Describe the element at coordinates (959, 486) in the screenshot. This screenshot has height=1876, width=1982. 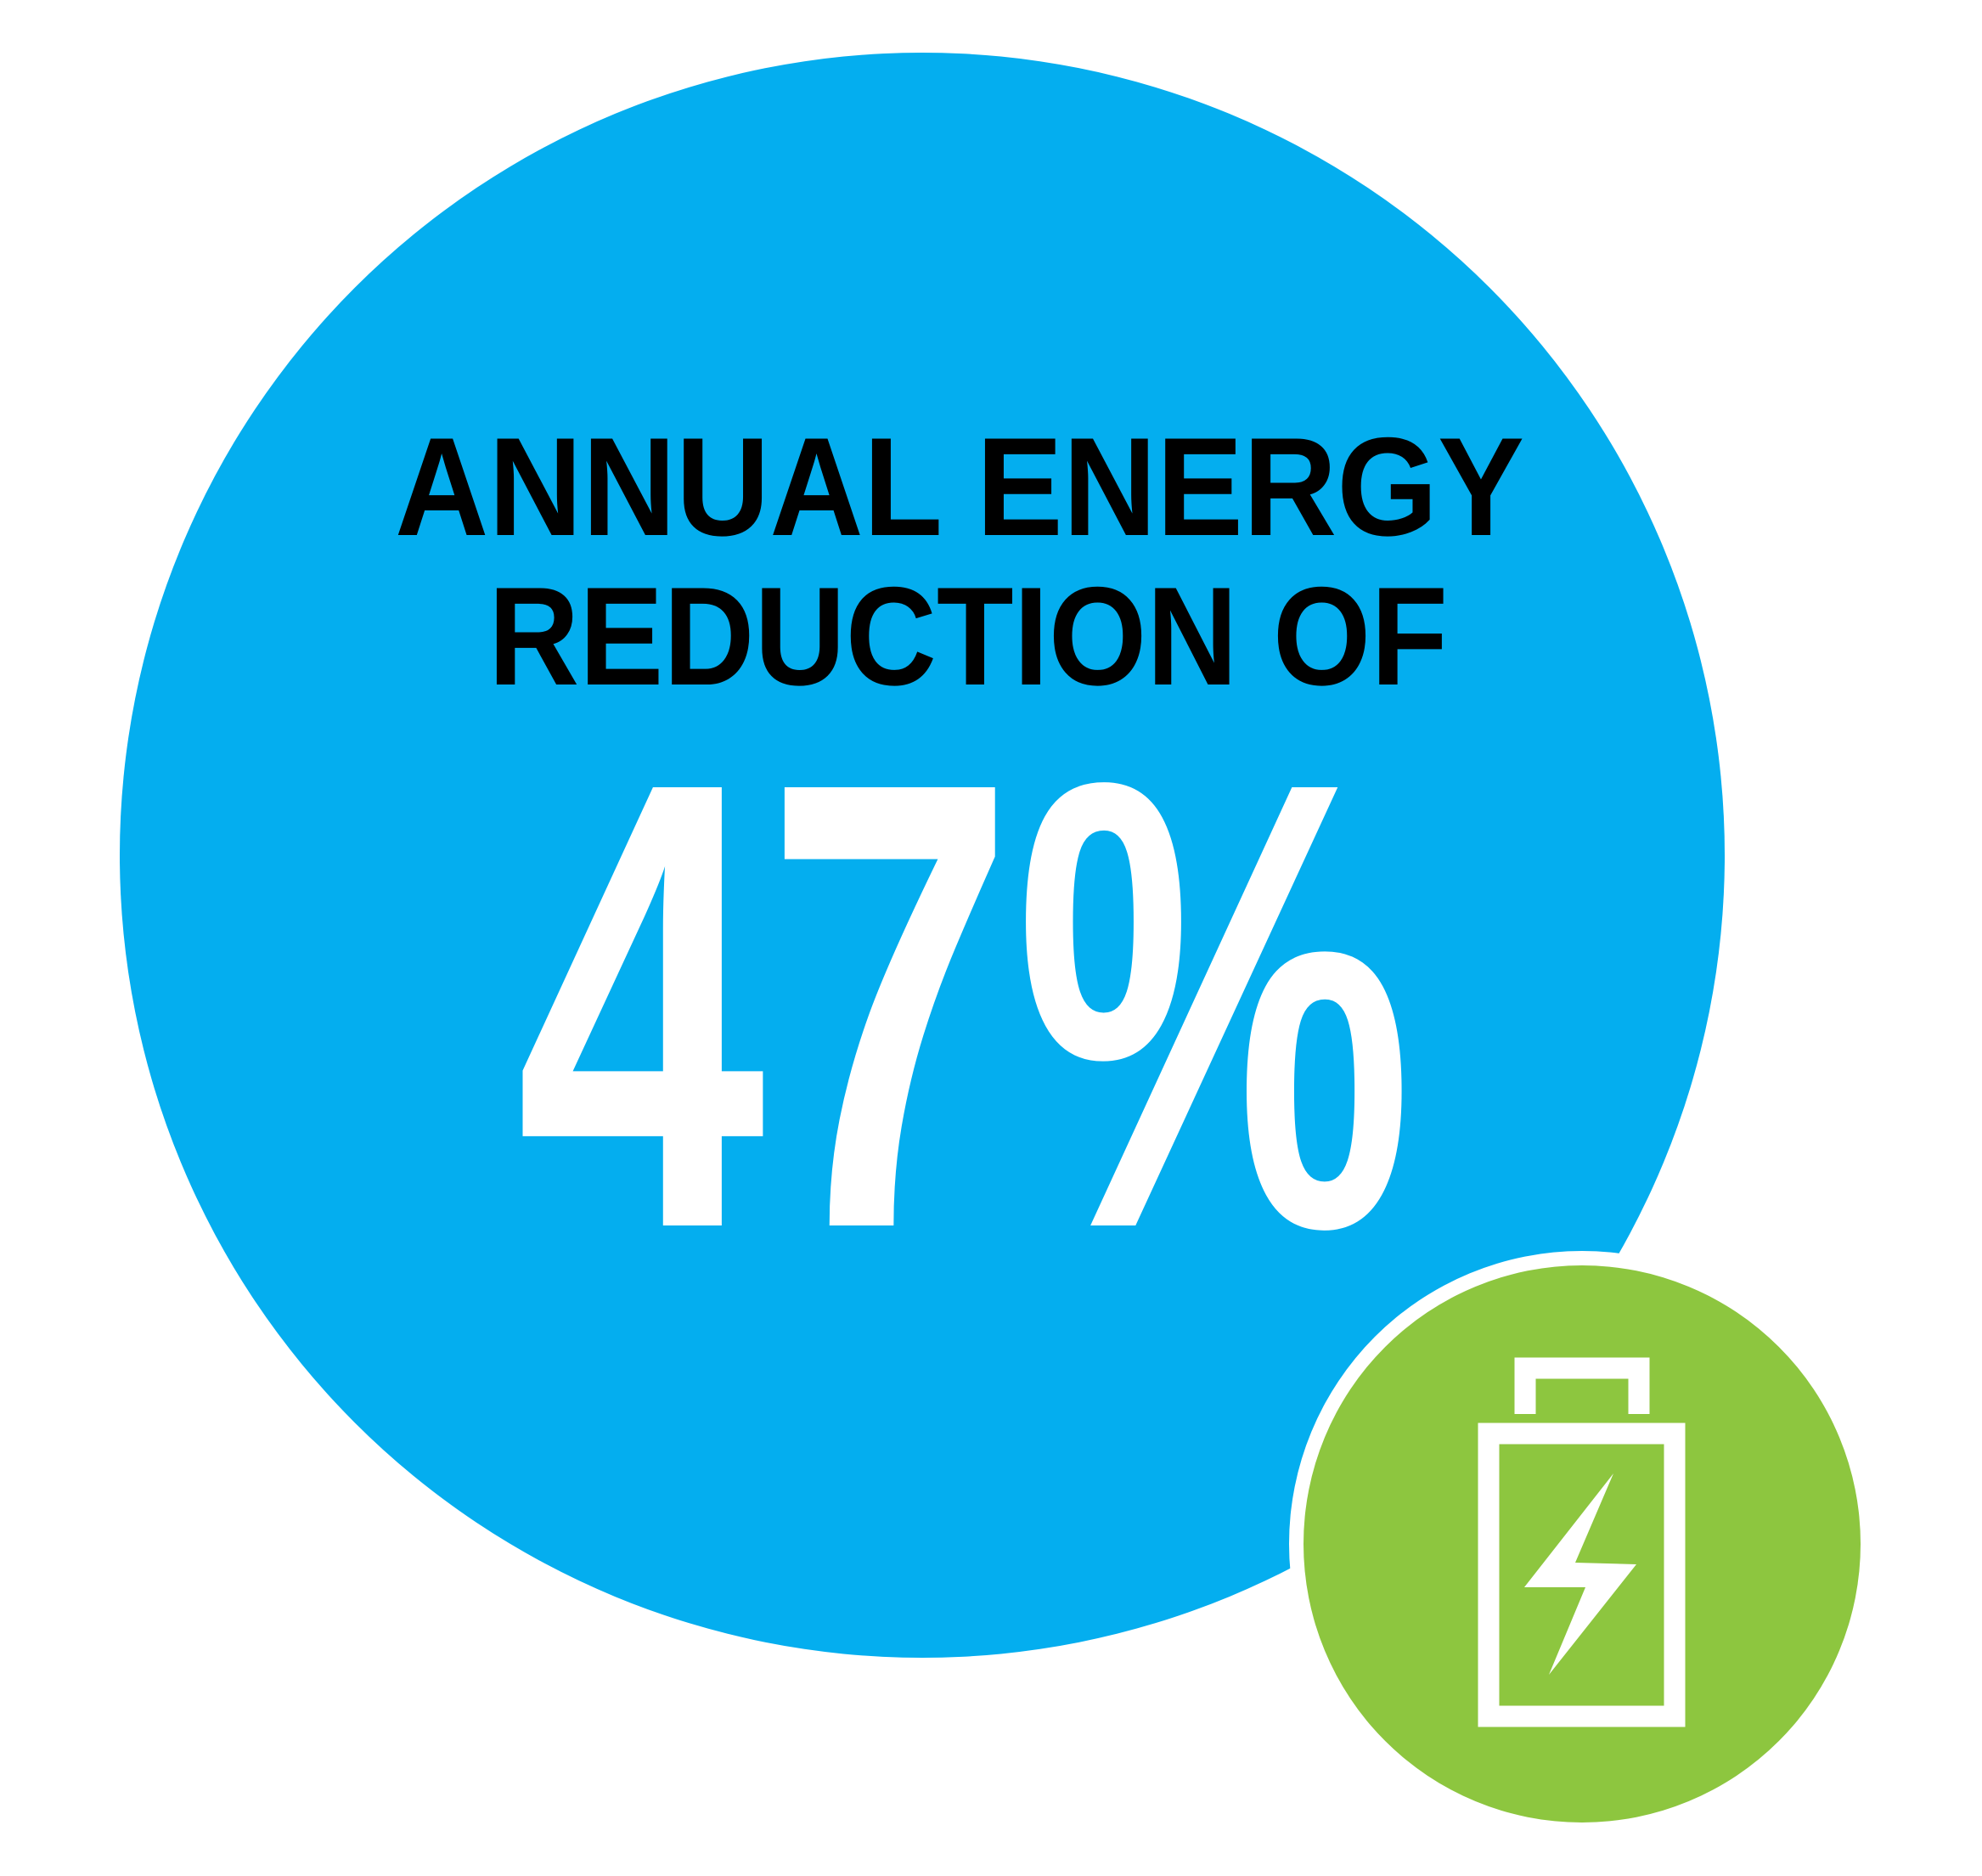
I see `heading-line: ANNUAL ENERGY` at that location.